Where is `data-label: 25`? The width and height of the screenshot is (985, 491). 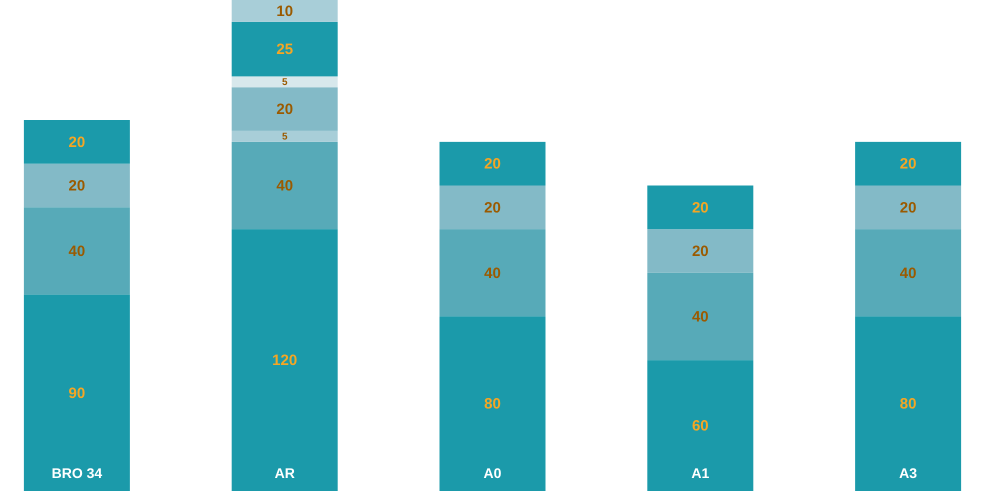 data-label: 25 is located at coordinates (285, 49).